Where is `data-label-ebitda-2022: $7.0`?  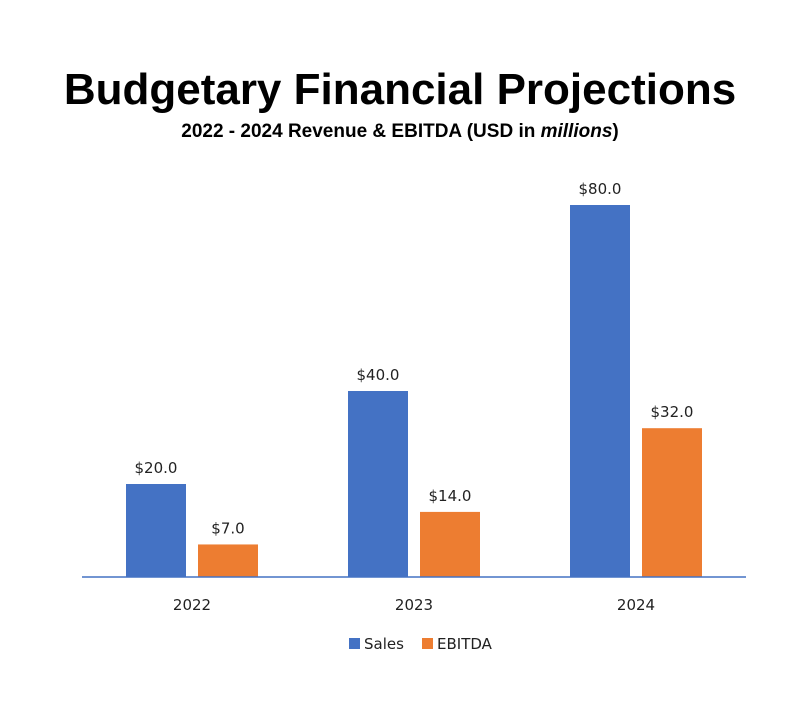 data-label-ebitda-2022: $7.0 is located at coordinates (227, 528).